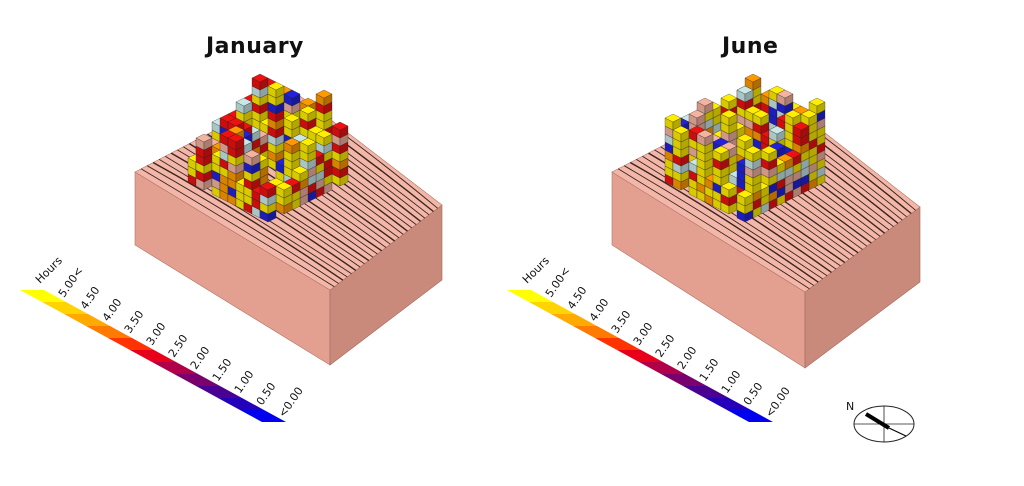 This screenshot has width=1024, height=486. What do you see at coordinates (850, 406) in the screenshot?
I see `compass-north-label: N` at bounding box center [850, 406].